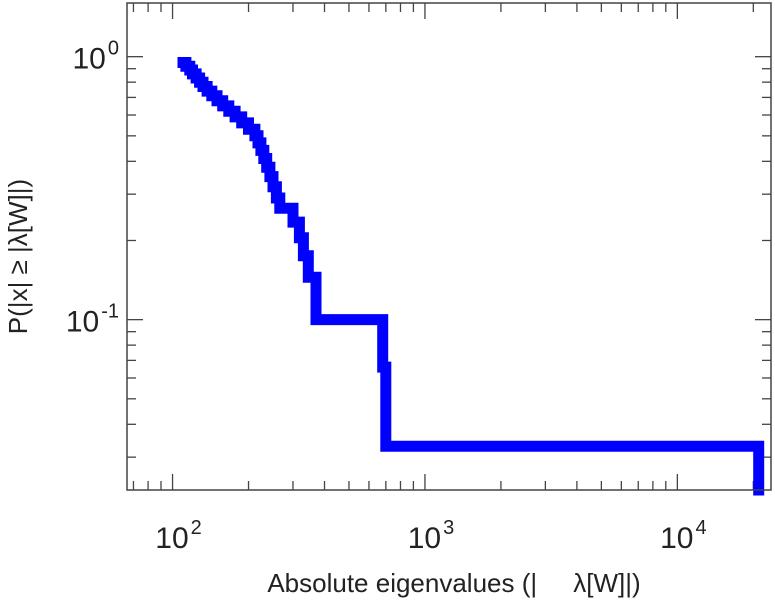 Image resolution: width=775 pixels, height=600 pixels. Describe the element at coordinates (178, 536) in the screenshot. I see `x-tick-label: 10 2` at that location.